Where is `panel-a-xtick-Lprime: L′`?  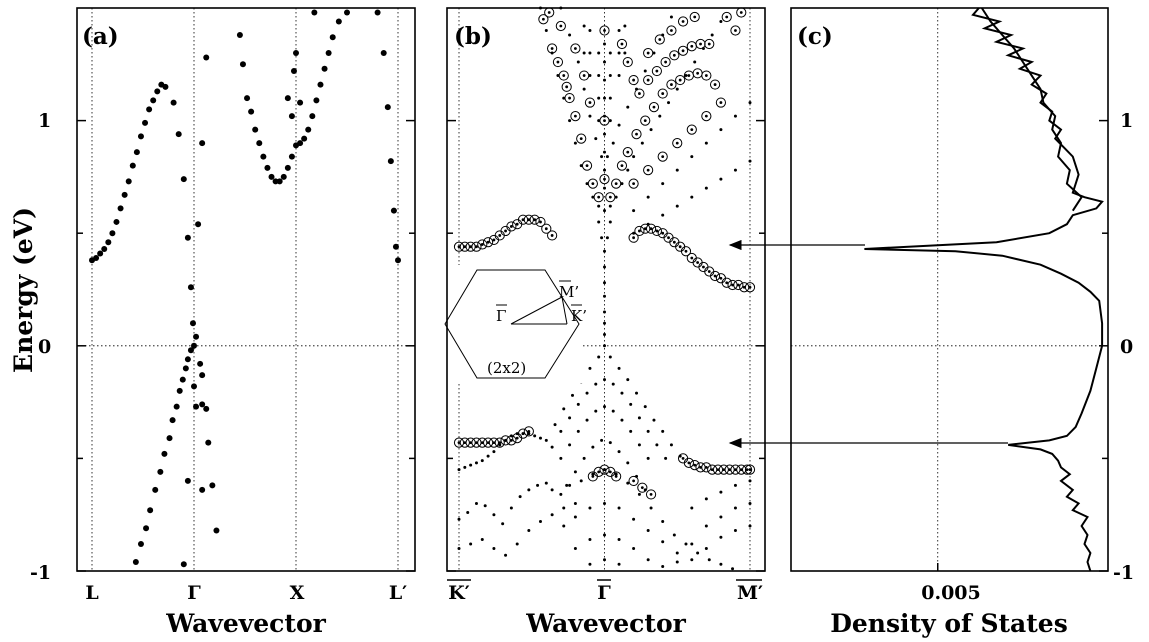
panel-a-xtick-Lprime: L′ is located at coordinates (398, 593).